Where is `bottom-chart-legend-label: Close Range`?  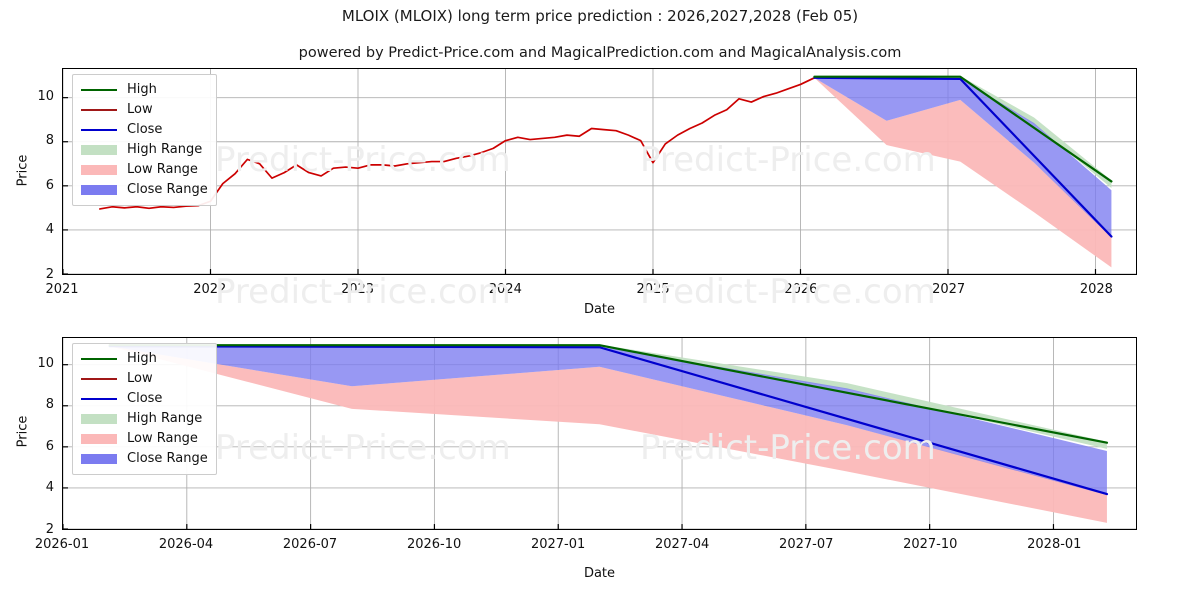 bottom-chart-legend-label: Close Range is located at coordinates (167, 458).